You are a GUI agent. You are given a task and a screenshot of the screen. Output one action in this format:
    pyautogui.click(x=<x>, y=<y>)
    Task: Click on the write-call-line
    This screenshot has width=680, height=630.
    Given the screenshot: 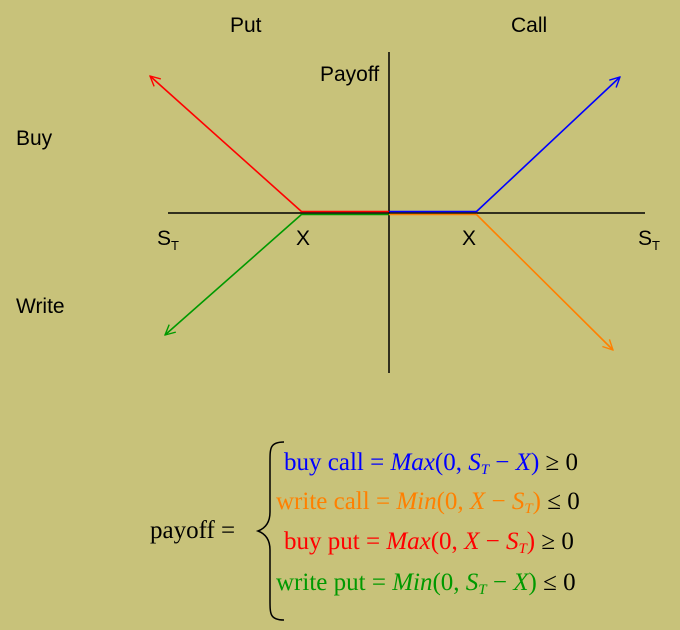 What is the action you would take?
    pyautogui.click(x=544, y=281)
    